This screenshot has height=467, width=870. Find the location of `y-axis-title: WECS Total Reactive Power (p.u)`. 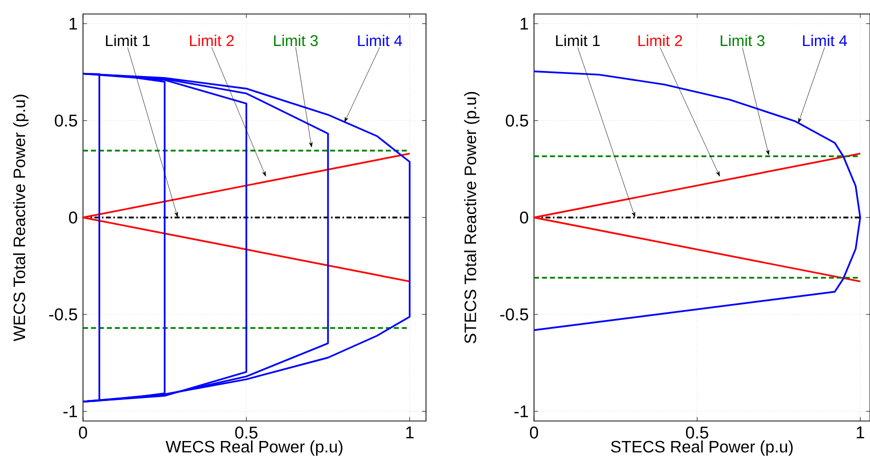

y-axis-title: WECS Total Reactive Power (p.u) is located at coordinates (20, 218).